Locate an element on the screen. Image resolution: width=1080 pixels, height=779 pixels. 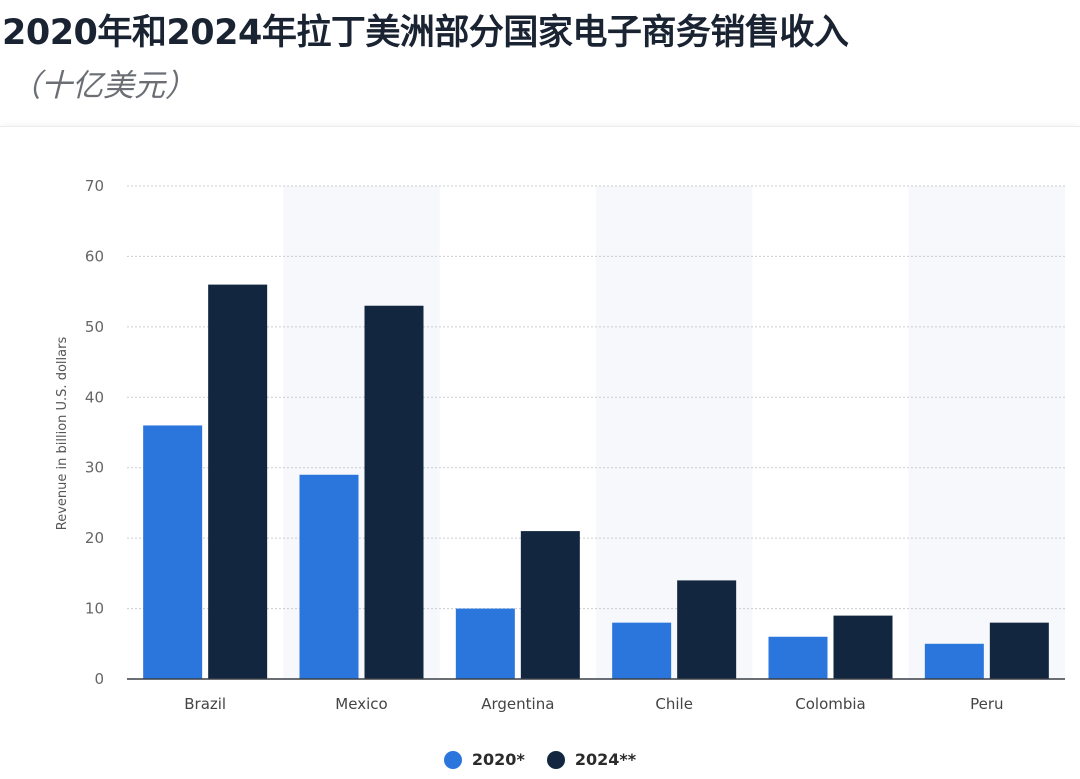
chart-title: 2020年和2024年拉丁美洲部分国家电子商务销售收入 is located at coordinates (425, 33).